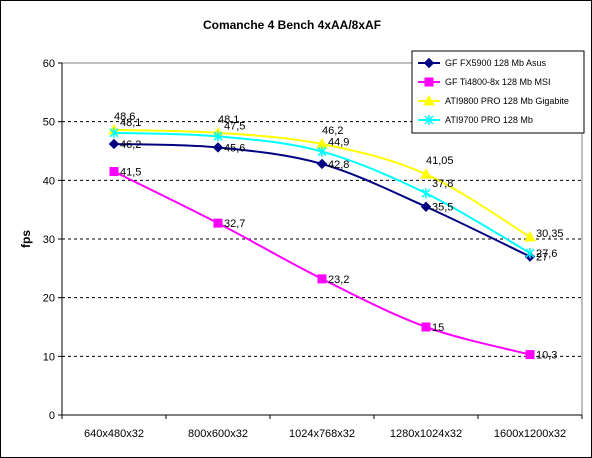 The width and height of the screenshot is (592, 458). What do you see at coordinates (426, 434) in the screenshot?
I see `x-tick-label: 1280x1024x32` at bounding box center [426, 434].